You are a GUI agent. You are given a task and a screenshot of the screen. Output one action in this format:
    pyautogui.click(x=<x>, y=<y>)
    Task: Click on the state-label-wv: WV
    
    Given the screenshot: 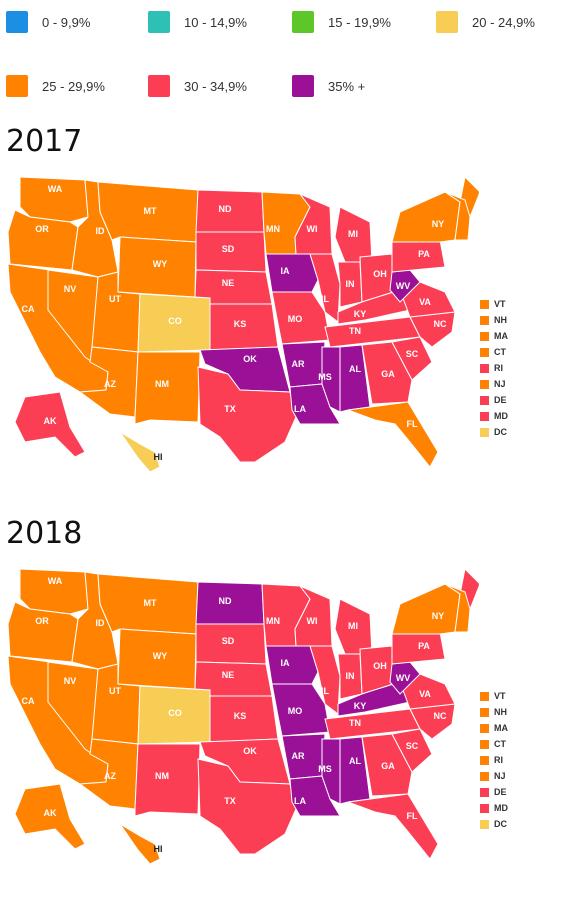 What is the action you would take?
    pyautogui.click(x=403, y=678)
    